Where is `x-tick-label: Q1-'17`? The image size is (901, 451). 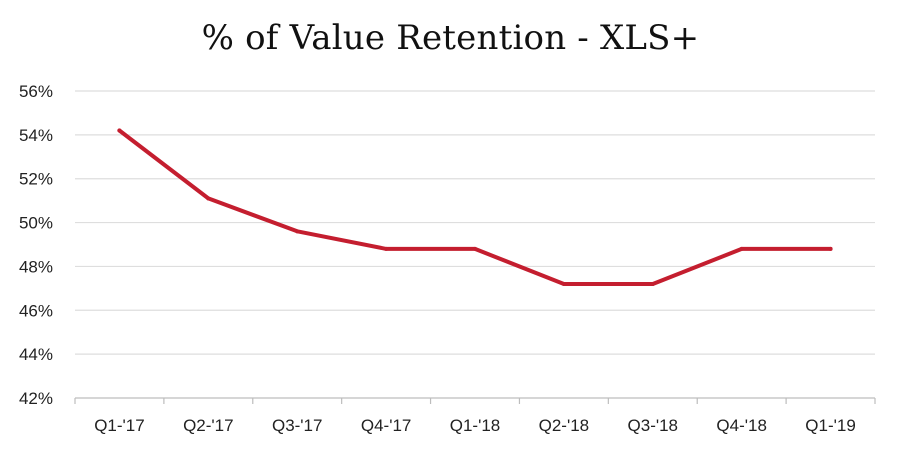 x-tick-label: Q1-'17 is located at coordinates (119, 425).